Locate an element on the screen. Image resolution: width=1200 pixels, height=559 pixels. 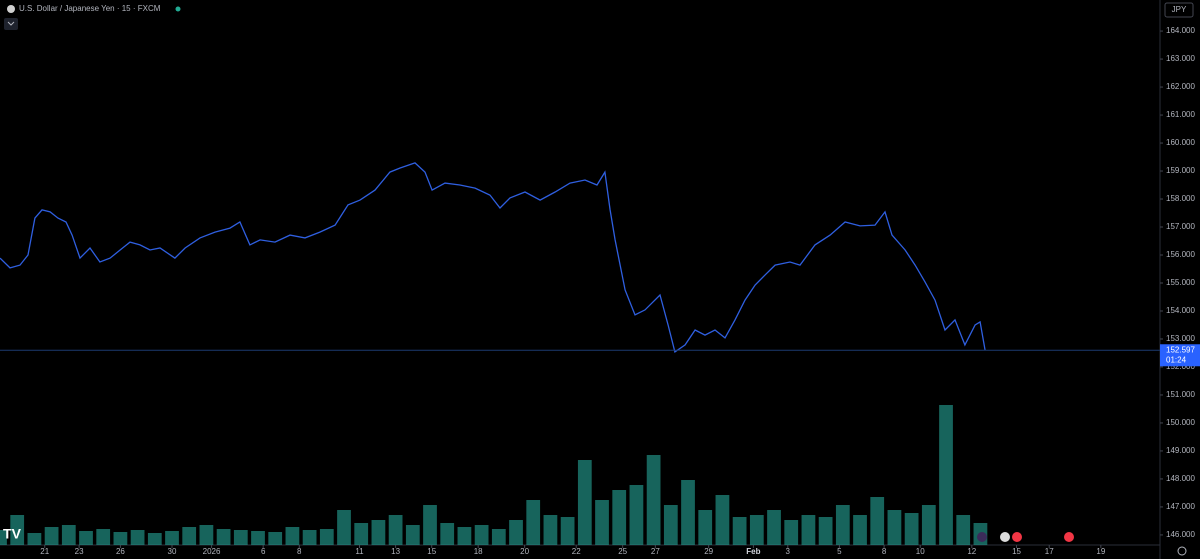
y-tick-label: 157.000 is located at coordinates (1180, 226).